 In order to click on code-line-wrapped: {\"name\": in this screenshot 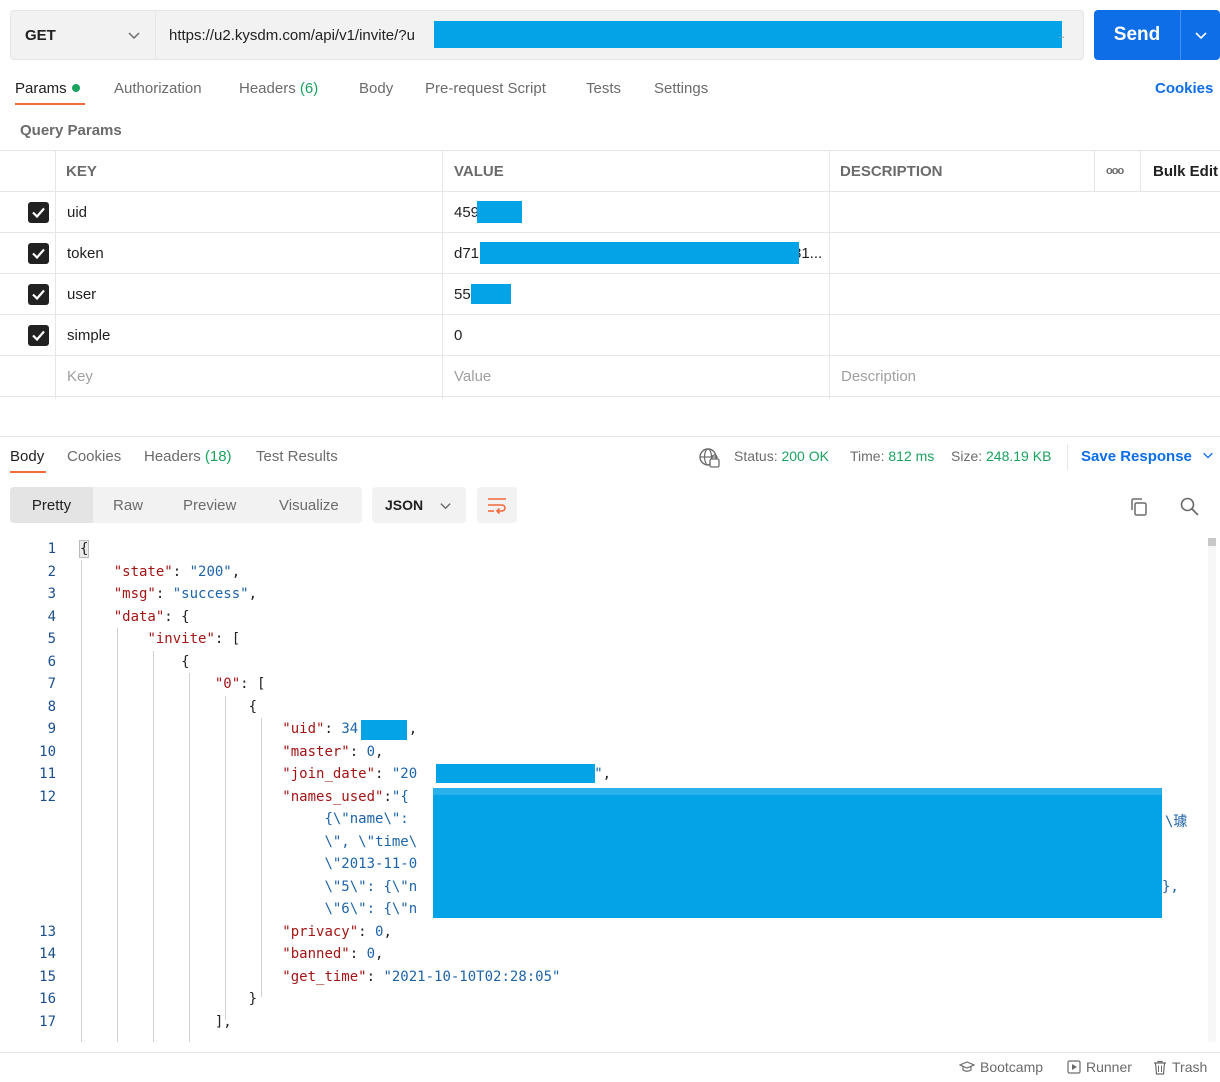, I will do `click(244, 819)`.